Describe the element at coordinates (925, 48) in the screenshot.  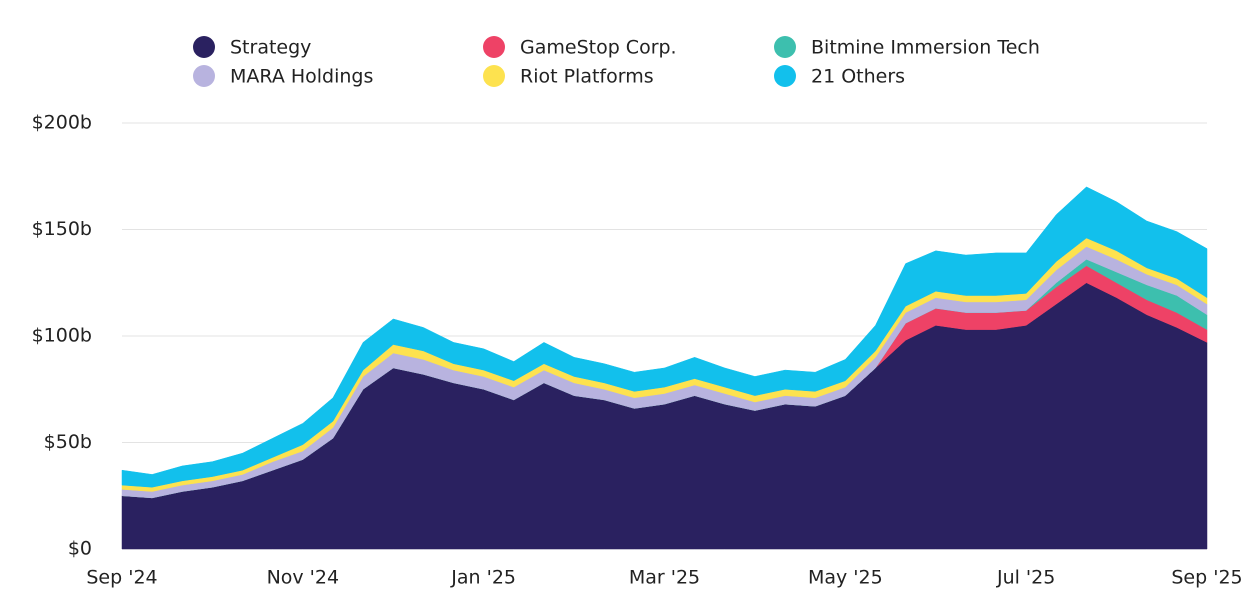
I see `legend-label: Bitmine Immersion Tech` at that location.